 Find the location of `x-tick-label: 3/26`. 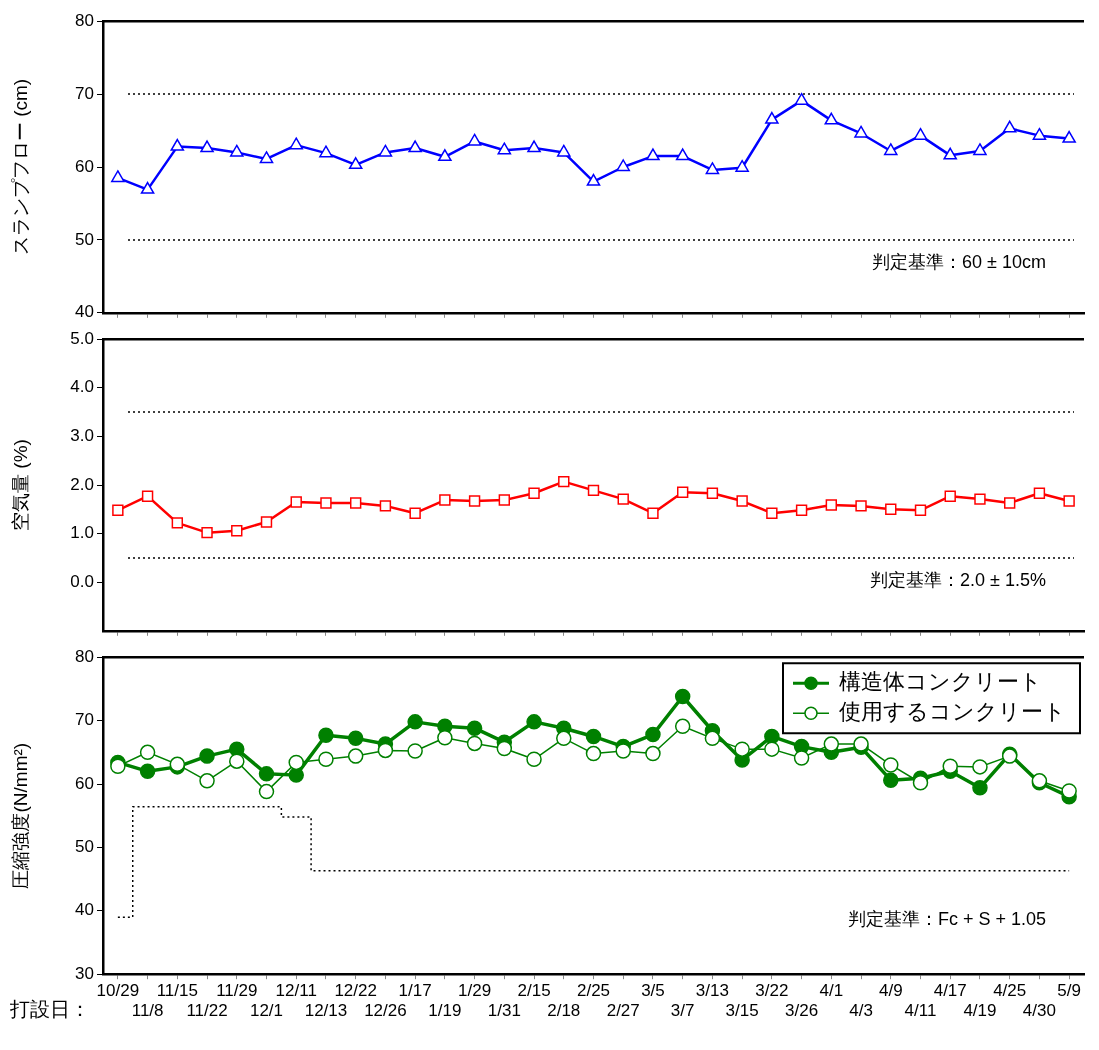

x-tick-label: 3/26 is located at coordinates (802, 1011).